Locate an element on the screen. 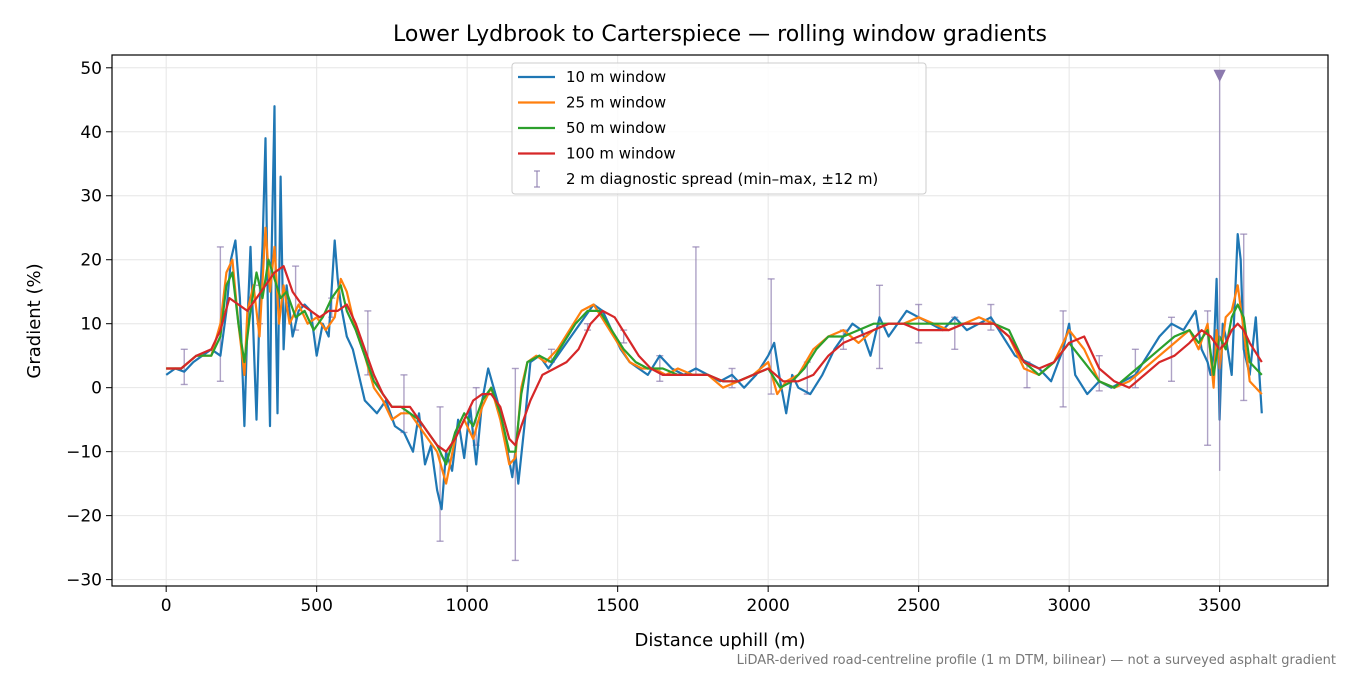 The height and width of the screenshot is (675, 1350). y-tick-label: 20 is located at coordinates (91, 261).